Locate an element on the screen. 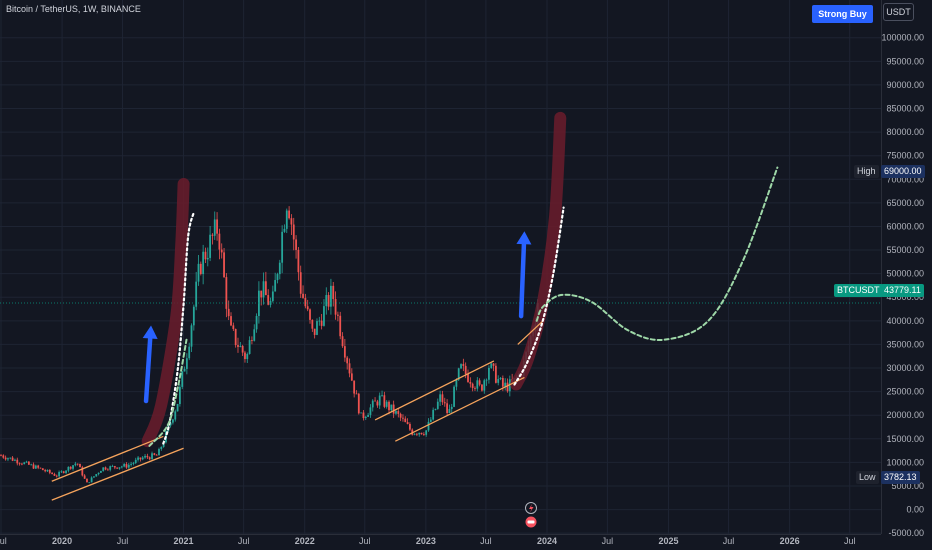 Image resolution: width=932 pixels, height=550 pixels. y-tick-label: 40000.00 is located at coordinates (905, 321).